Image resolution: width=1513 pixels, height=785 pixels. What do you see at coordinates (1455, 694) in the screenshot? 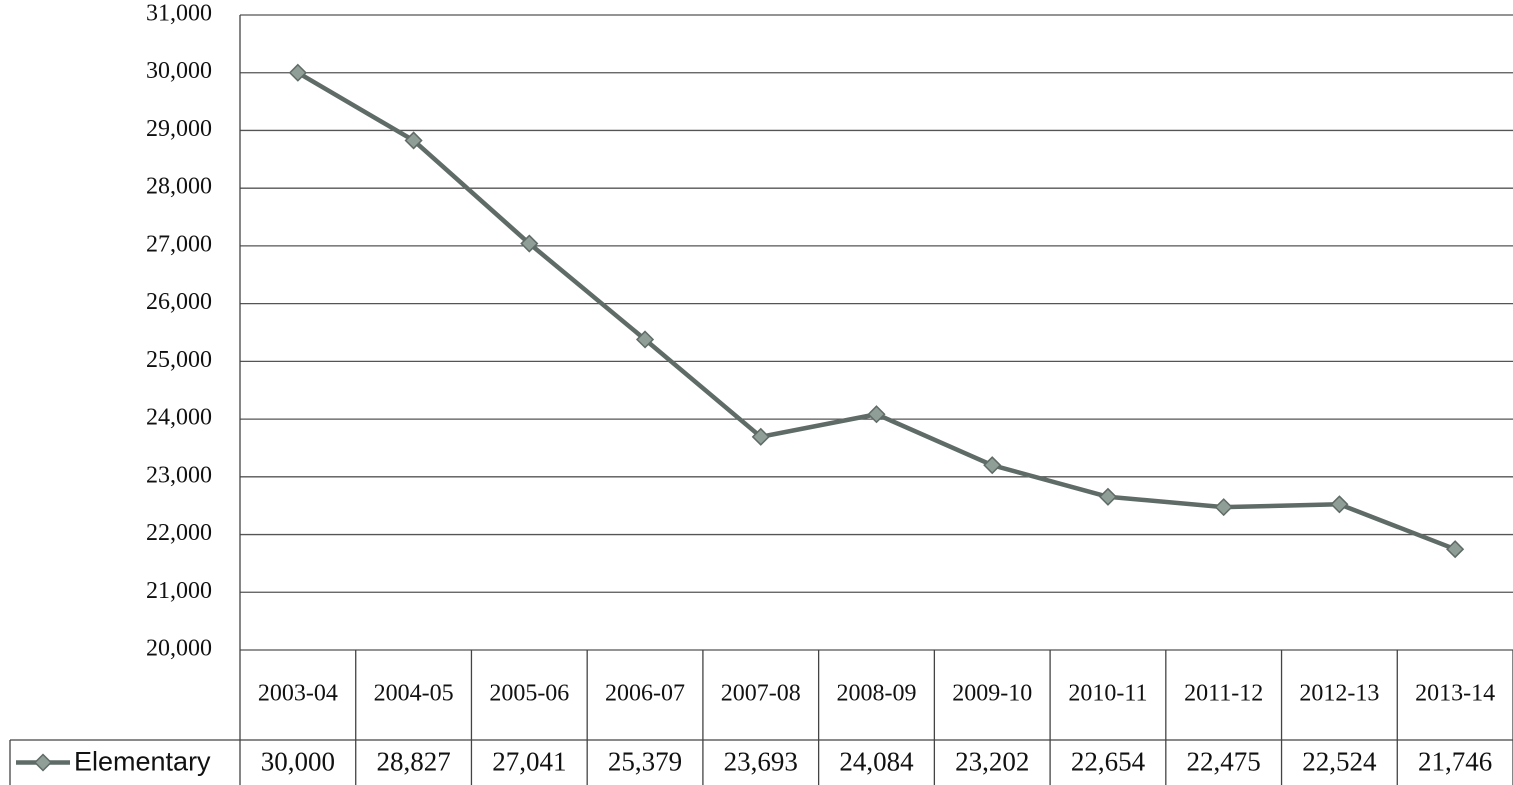
I see `x-tick-label: 2013-14` at bounding box center [1455, 694].